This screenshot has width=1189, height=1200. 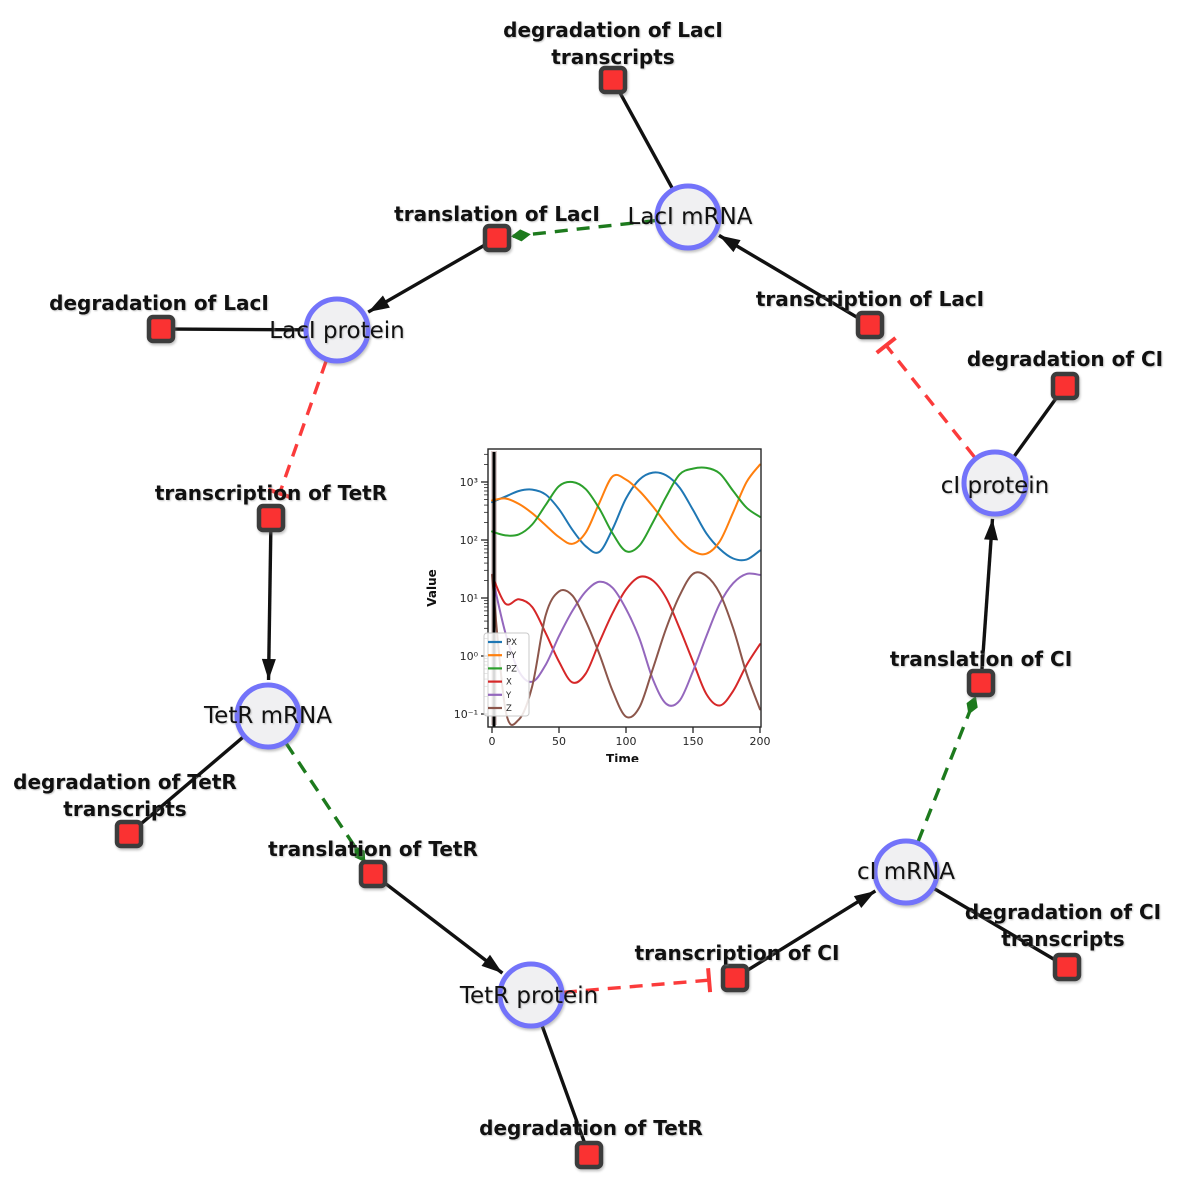 I want to click on chart-series-PY, so click(x=626, y=509).